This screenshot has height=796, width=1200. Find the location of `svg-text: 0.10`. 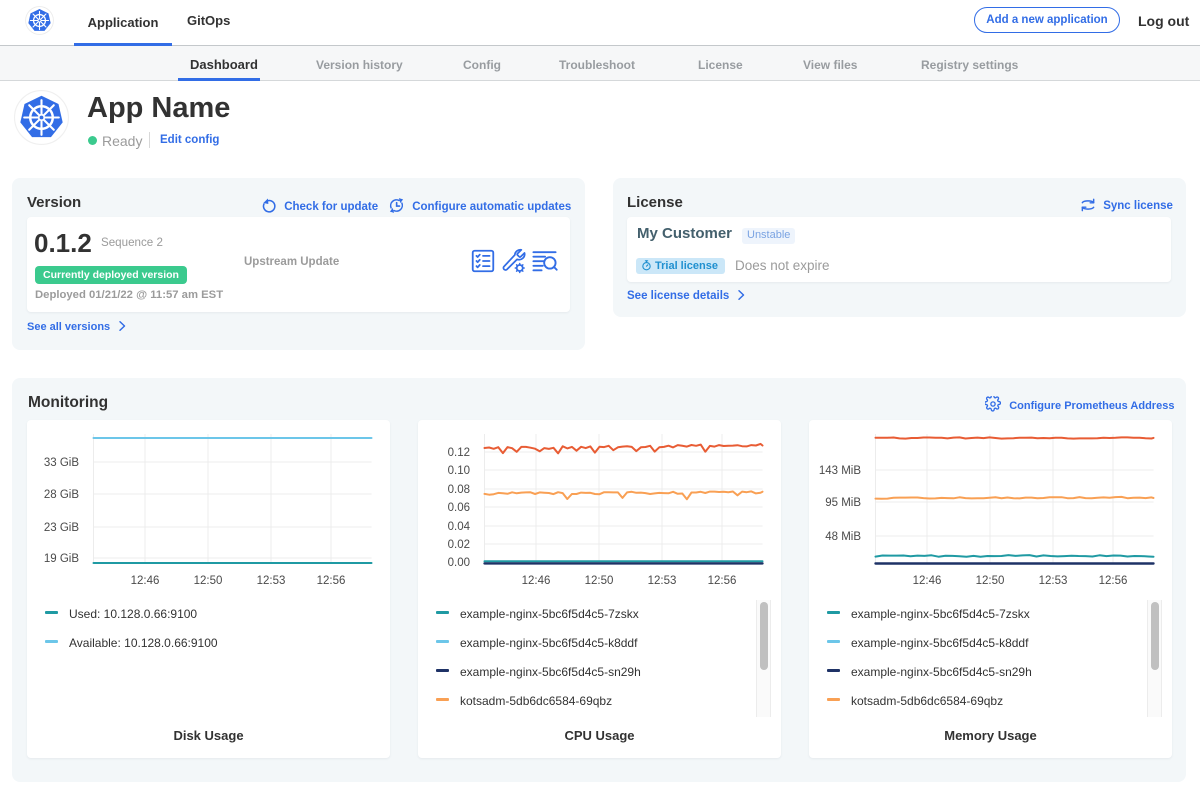

svg-text: 0.10 is located at coordinates (459, 471).